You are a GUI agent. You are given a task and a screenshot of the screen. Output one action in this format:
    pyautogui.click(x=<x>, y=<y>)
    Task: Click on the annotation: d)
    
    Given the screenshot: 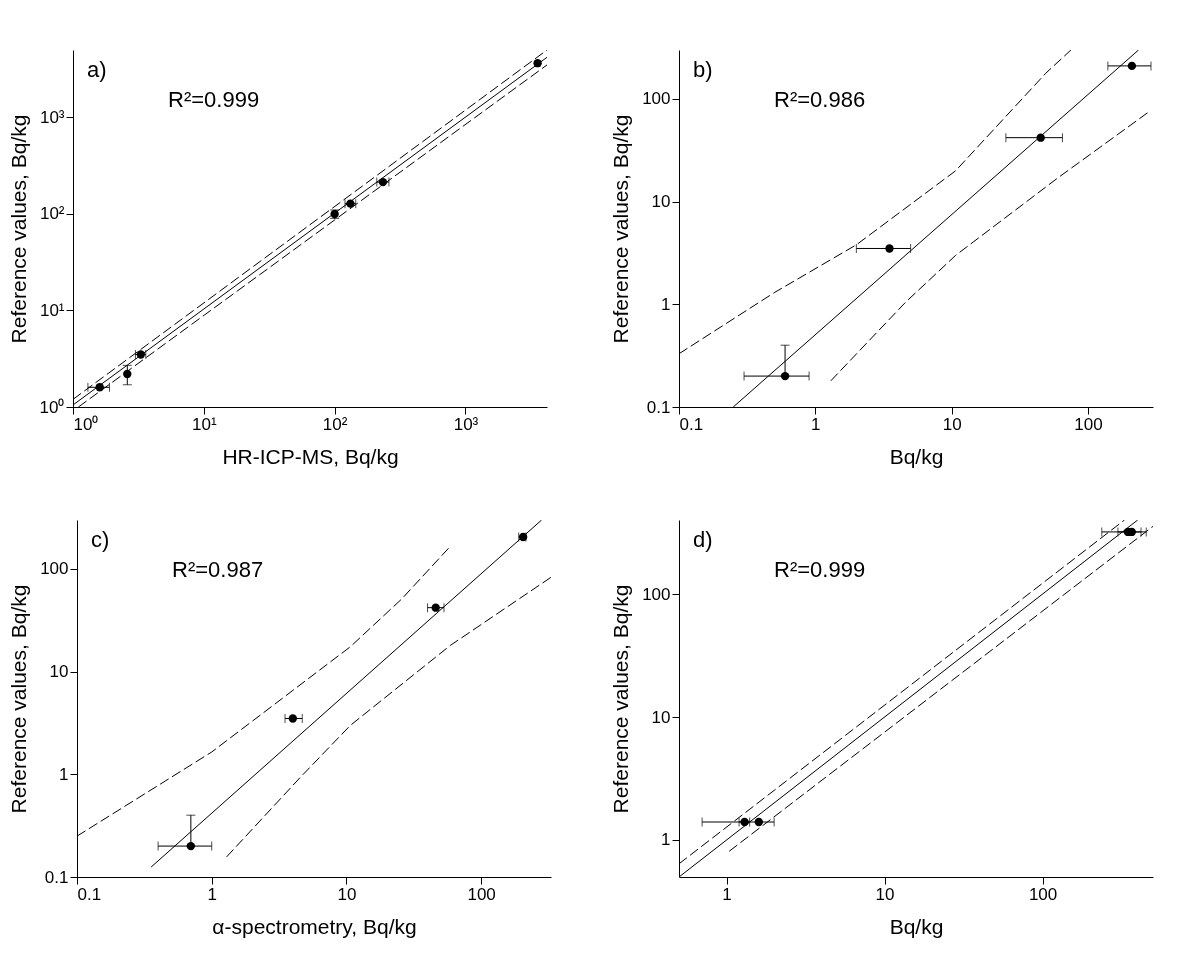 What is the action you would take?
    pyautogui.click(x=703, y=539)
    